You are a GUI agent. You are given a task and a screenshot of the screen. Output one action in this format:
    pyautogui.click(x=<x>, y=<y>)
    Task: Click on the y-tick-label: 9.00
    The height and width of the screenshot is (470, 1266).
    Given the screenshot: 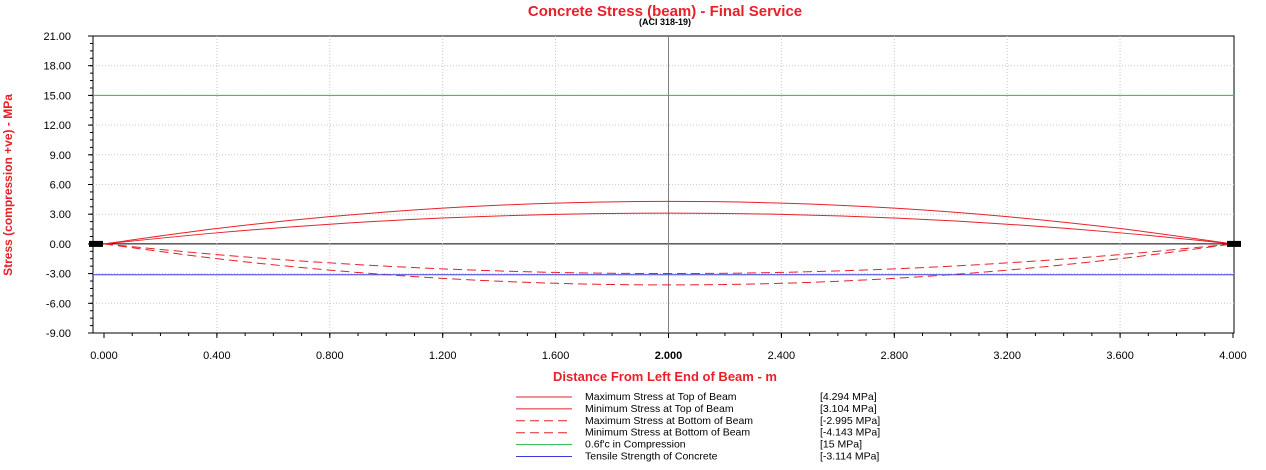 What is the action you would take?
    pyautogui.click(x=60, y=156)
    